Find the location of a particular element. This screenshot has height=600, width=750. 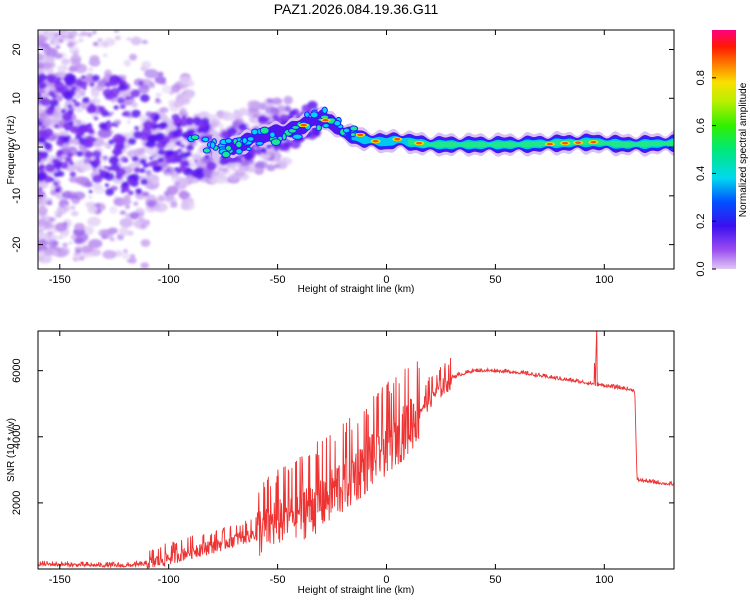

spectrogram-y-label: Frequency (Hz) is located at coordinates (11, 150).